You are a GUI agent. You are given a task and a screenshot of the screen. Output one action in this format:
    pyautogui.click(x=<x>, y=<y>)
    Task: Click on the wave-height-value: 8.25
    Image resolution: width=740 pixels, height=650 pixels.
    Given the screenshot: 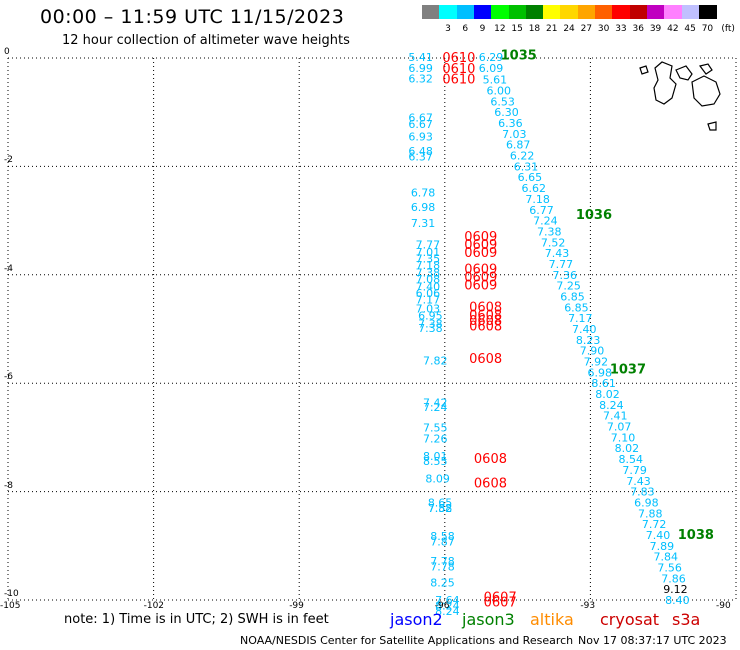 What is the action you would take?
    pyautogui.click(x=442, y=583)
    